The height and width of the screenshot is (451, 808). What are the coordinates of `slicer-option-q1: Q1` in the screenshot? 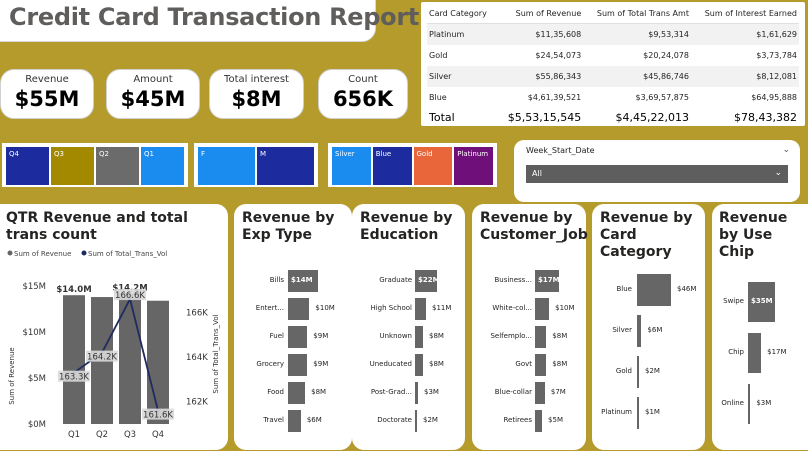 It's located at (162, 166).